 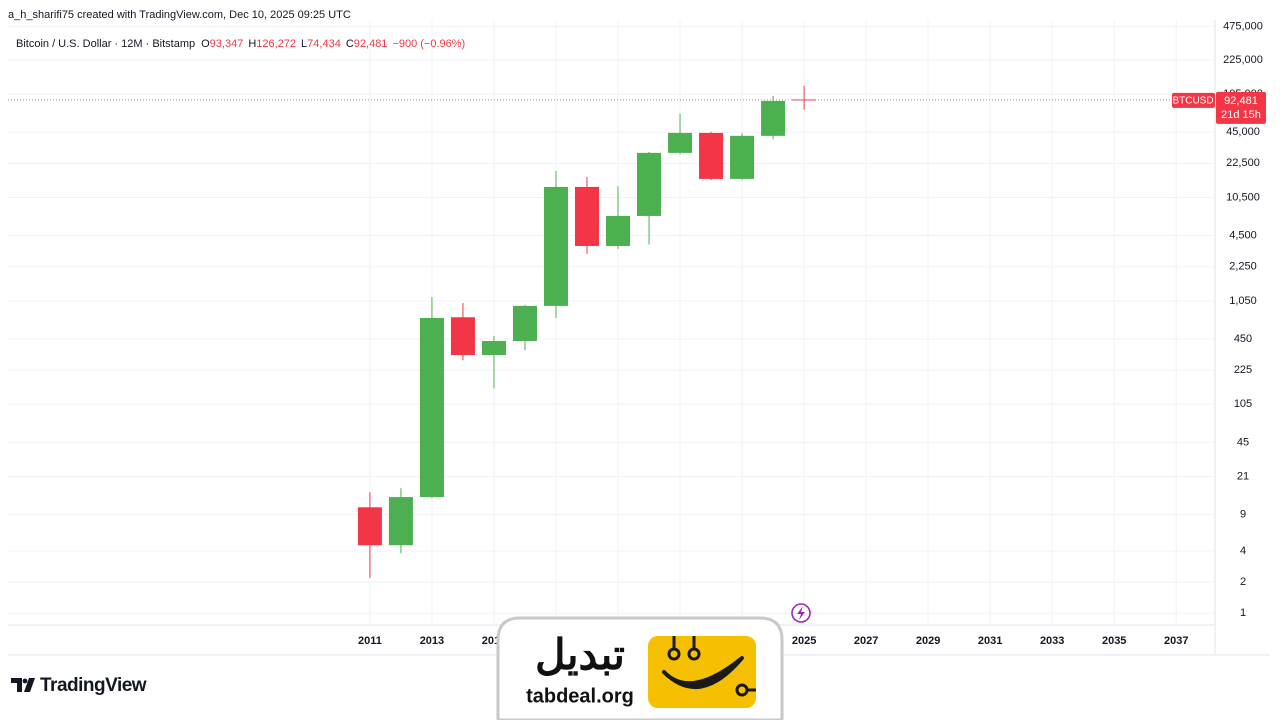 I want to click on countdown-tag: 21d 15h, so click(x=1241, y=115).